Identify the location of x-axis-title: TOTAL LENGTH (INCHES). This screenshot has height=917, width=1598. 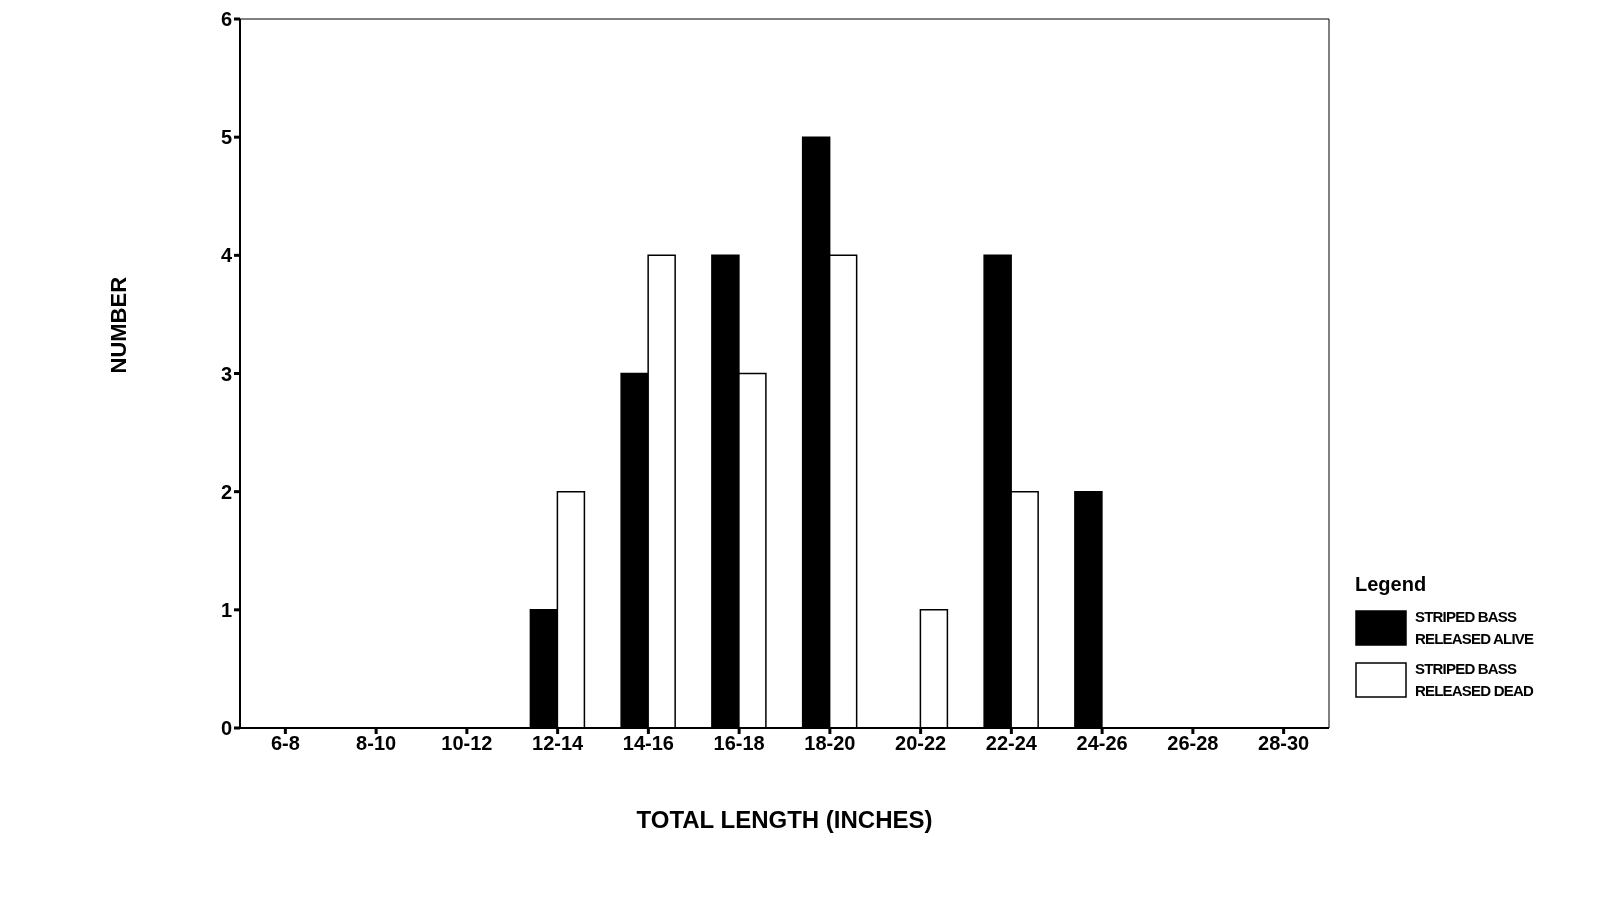
(784, 819).